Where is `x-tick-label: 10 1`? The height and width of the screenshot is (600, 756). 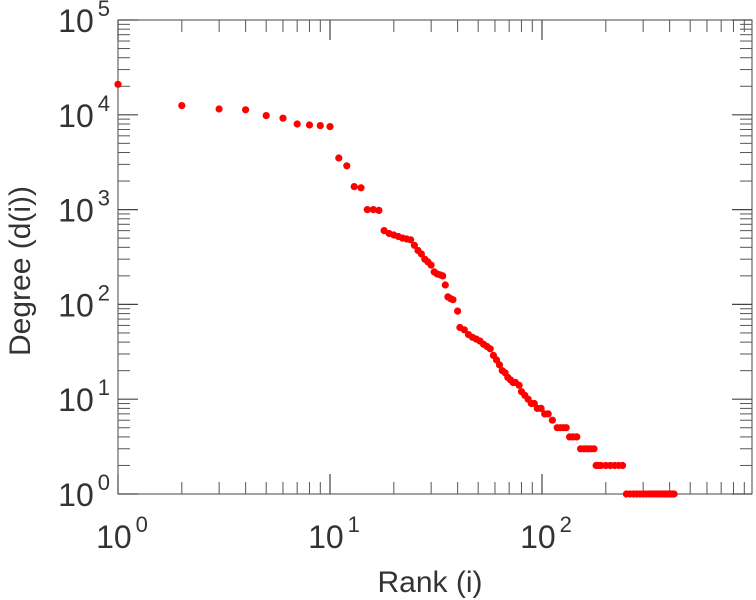 x-tick-label: 10 1 is located at coordinates (334, 533).